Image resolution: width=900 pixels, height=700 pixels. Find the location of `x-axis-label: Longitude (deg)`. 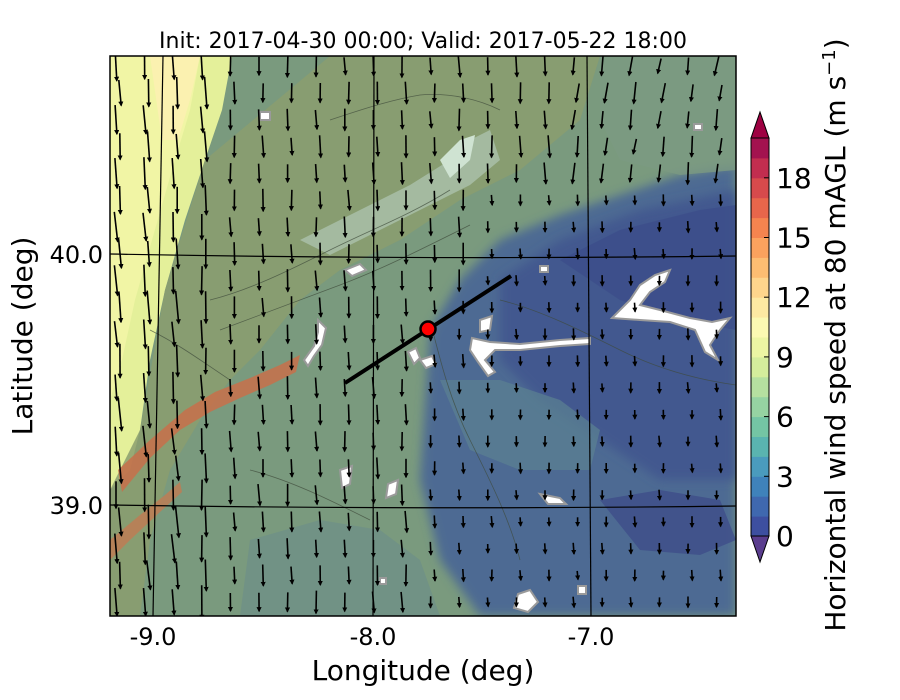

x-axis-label: Longitude (deg) is located at coordinates (423, 670).